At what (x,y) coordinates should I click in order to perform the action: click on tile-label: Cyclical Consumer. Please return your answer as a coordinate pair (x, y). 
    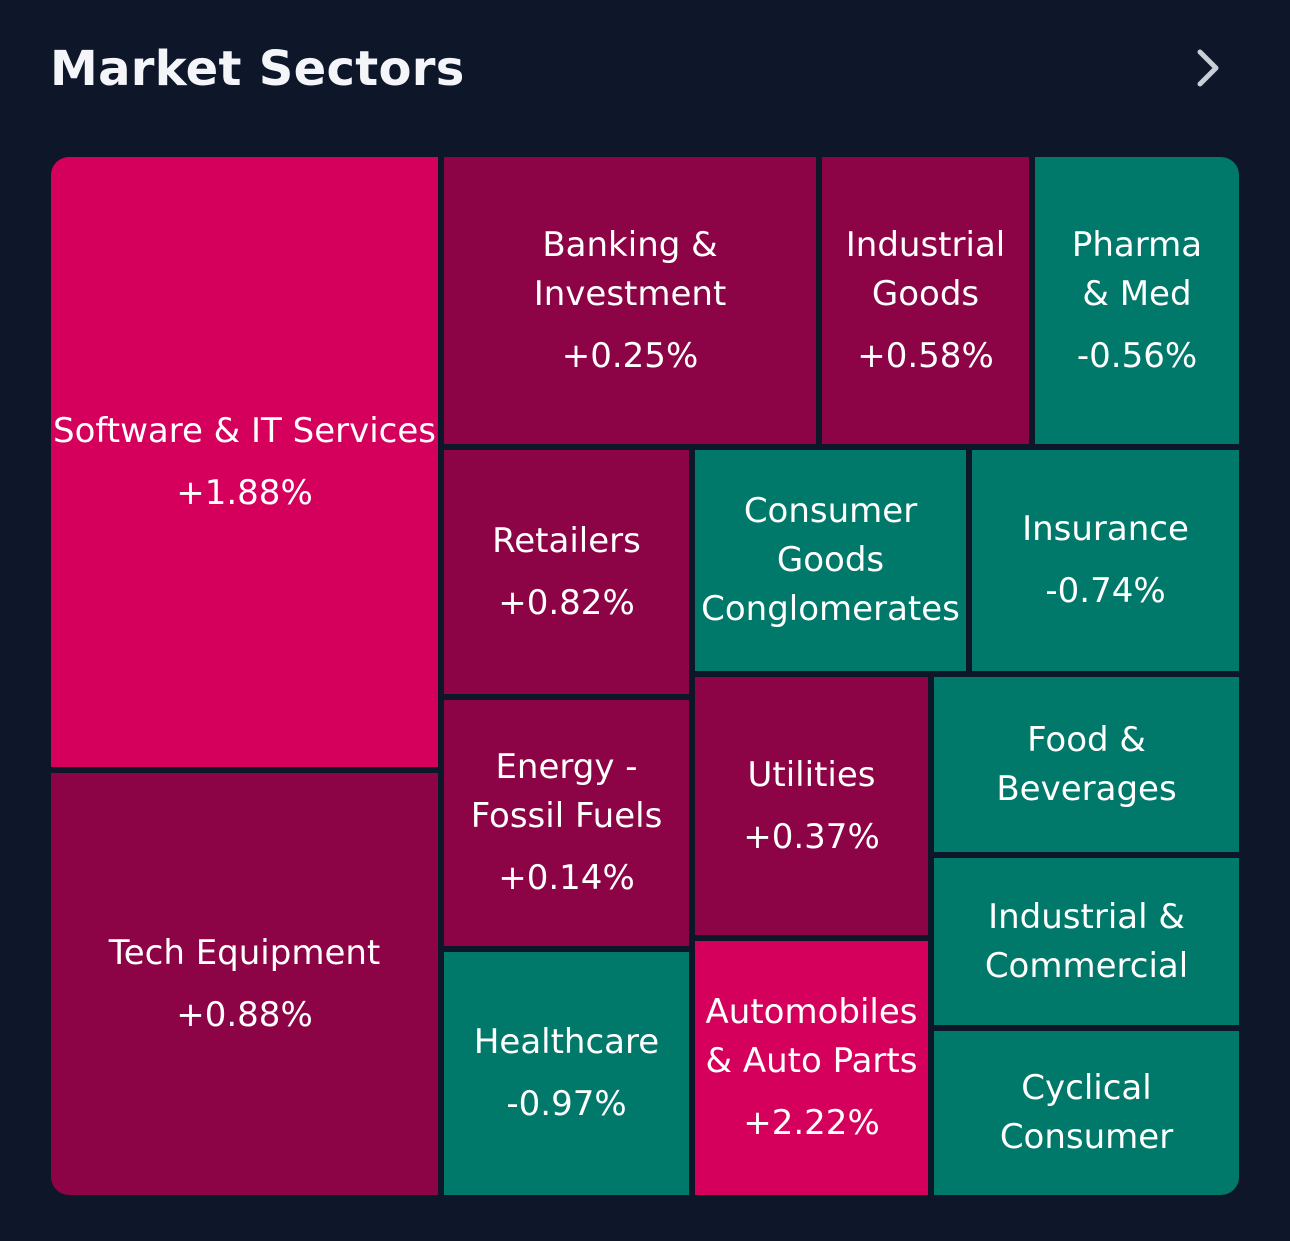
    Looking at the image, I should click on (1086, 1112).